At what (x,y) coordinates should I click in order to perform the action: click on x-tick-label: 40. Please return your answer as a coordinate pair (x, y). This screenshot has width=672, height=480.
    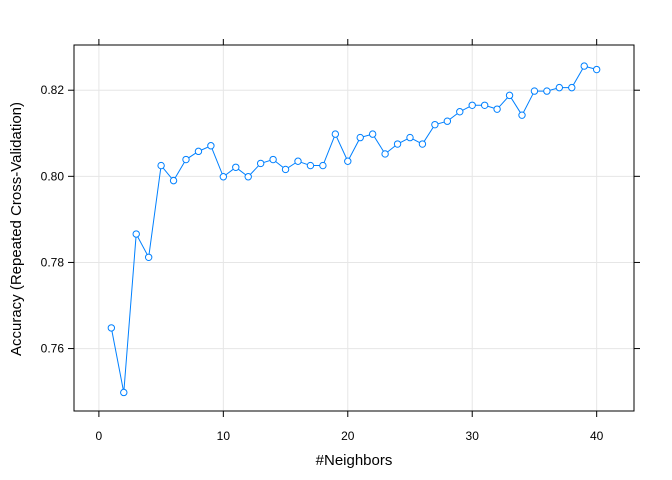
    Looking at the image, I should click on (597, 436).